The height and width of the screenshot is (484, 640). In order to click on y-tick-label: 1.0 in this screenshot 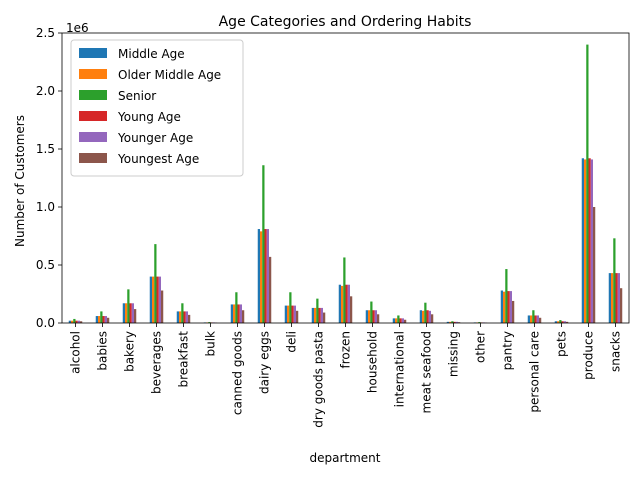, I will do `click(45, 207)`.